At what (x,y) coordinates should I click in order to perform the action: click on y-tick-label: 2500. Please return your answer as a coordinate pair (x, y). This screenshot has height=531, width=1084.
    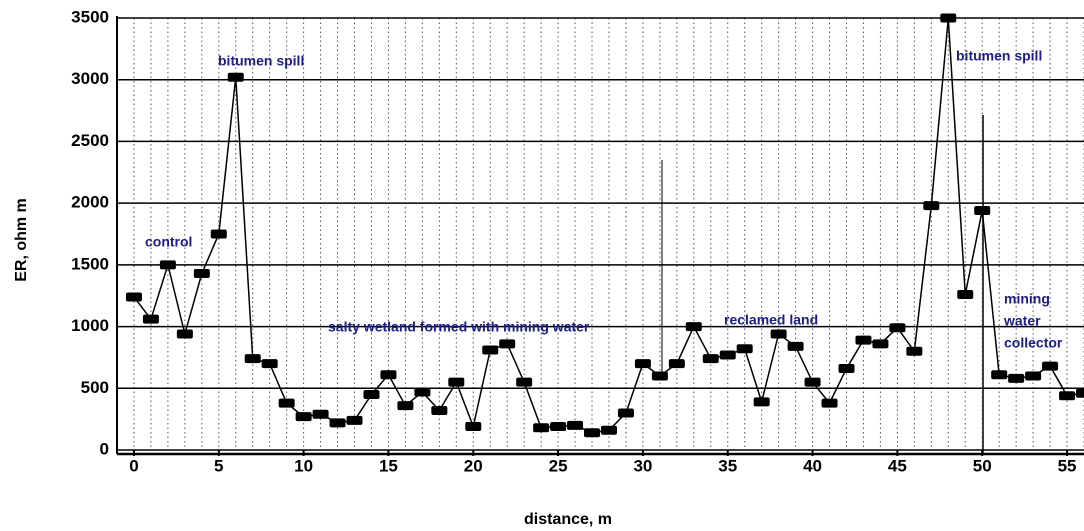
    Looking at the image, I should click on (90, 140).